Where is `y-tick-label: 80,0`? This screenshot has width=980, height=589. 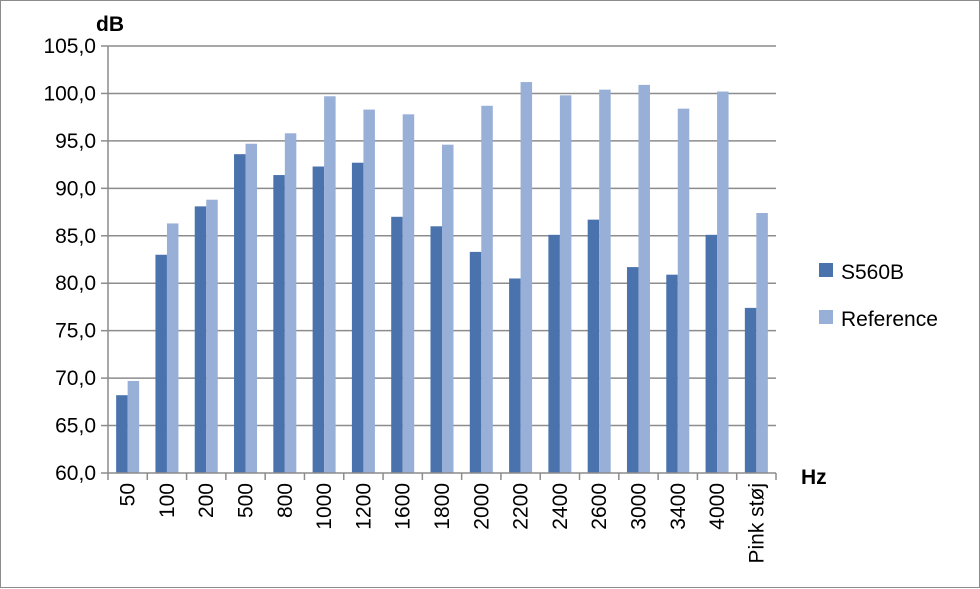
y-tick-label: 80,0 is located at coordinates (75, 283).